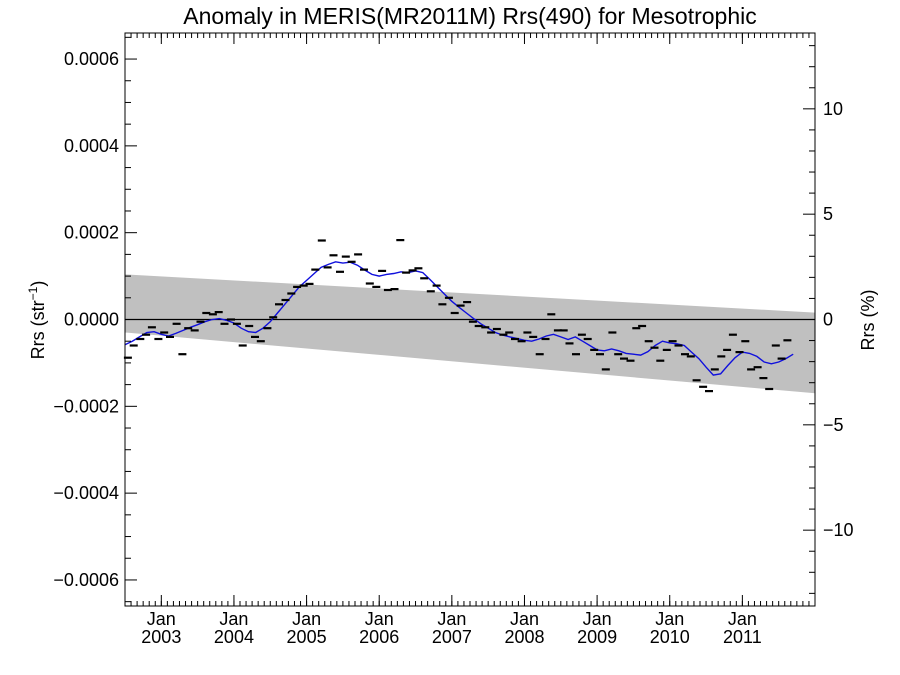 The width and height of the screenshot is (900, 675). What do you see at coordinates (234, 637) in the screenshot?
I see `x-tick-year-label: 2004` at bounding box center [234, 637].